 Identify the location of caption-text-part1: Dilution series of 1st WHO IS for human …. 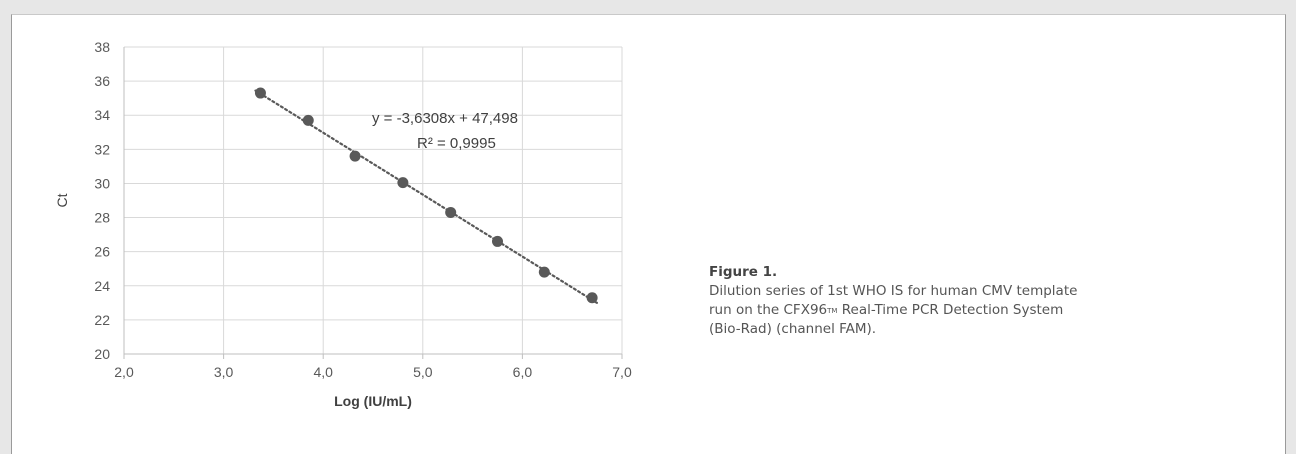
(893, 300).